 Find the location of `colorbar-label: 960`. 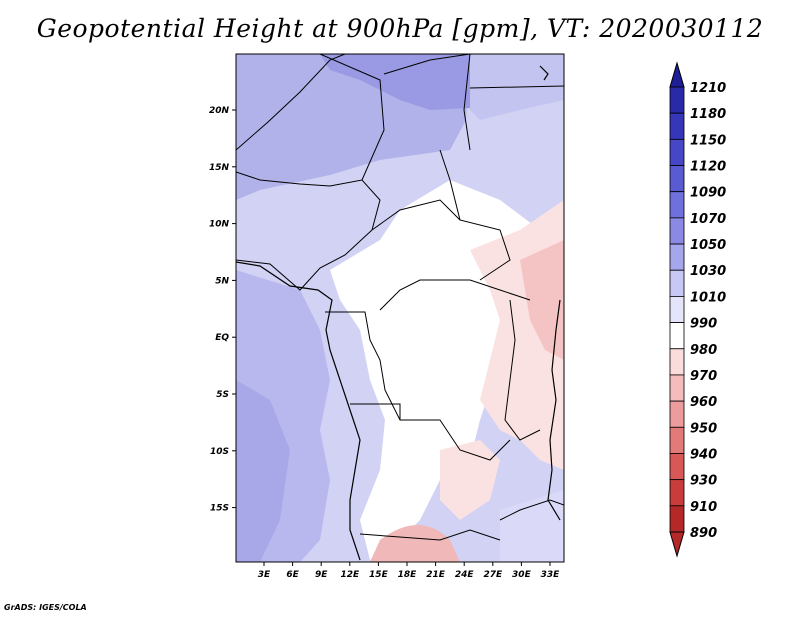

colorbar-label: 960 is located at coordinates (703, 402).